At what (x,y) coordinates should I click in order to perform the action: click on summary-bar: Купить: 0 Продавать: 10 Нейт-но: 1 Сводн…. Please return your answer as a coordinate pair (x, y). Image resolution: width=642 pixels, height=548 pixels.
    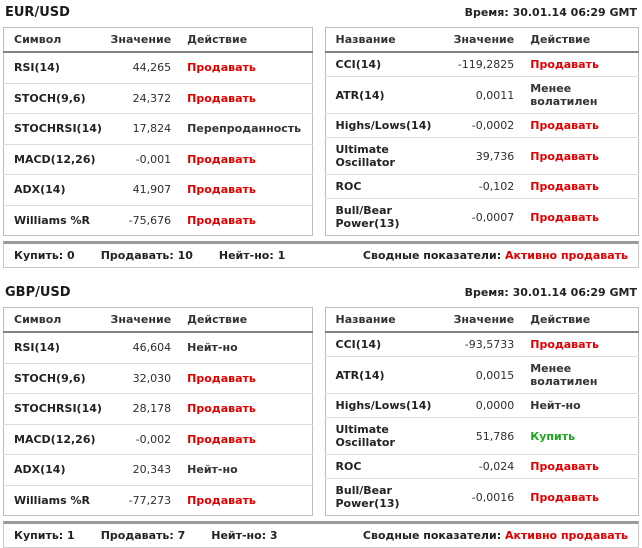
    Looking at the image, I should click on (321, 254).